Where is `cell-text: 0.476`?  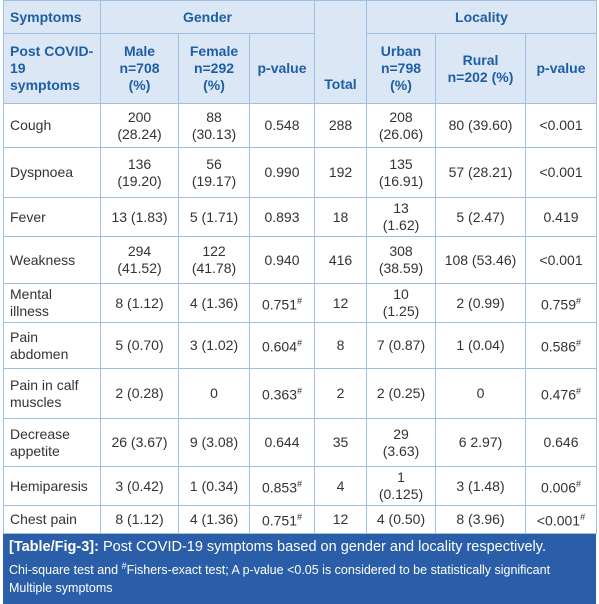 cell-text: 0.476 is located at coordinates (558, 394).